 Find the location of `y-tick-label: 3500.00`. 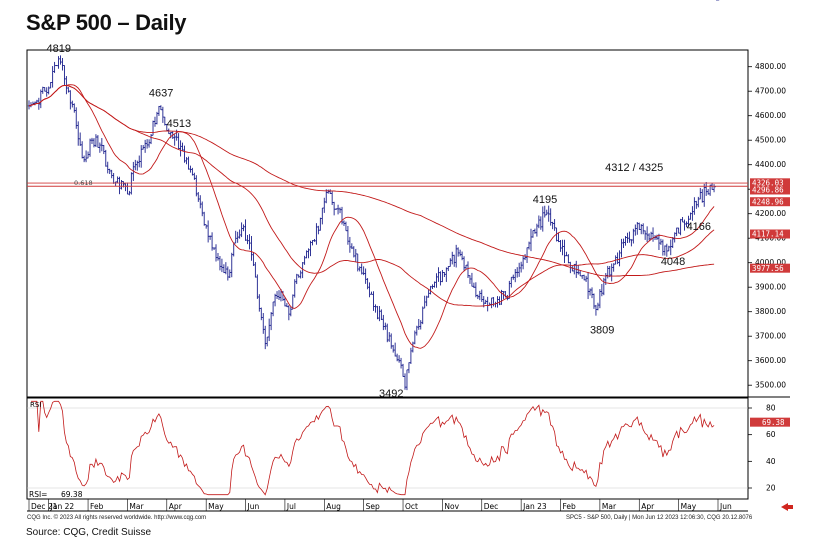

y-tick-label: 3500.00 is located at coordinates (770, 385).